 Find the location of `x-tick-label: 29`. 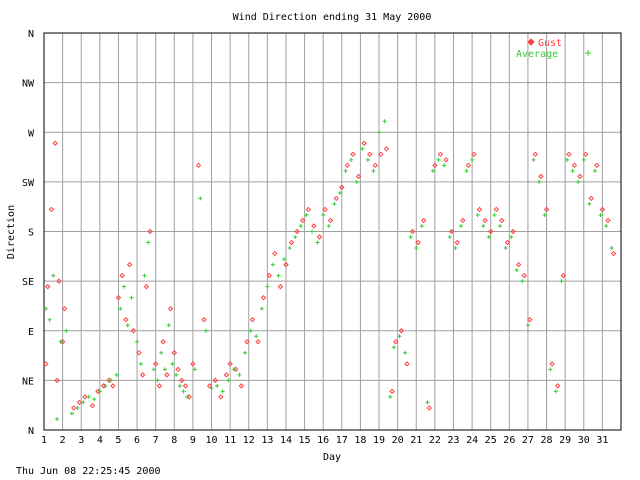

x-tick-label: 29 is located at coordinates (565, 440).